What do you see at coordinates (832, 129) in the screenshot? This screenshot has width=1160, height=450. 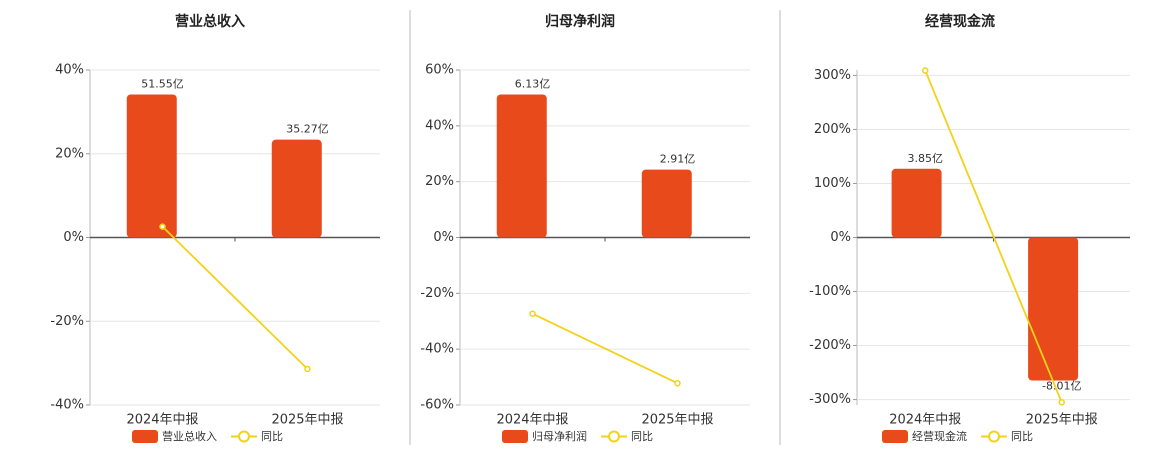 I see `y-tick-label: 200%` at bounding box center [832, 129].